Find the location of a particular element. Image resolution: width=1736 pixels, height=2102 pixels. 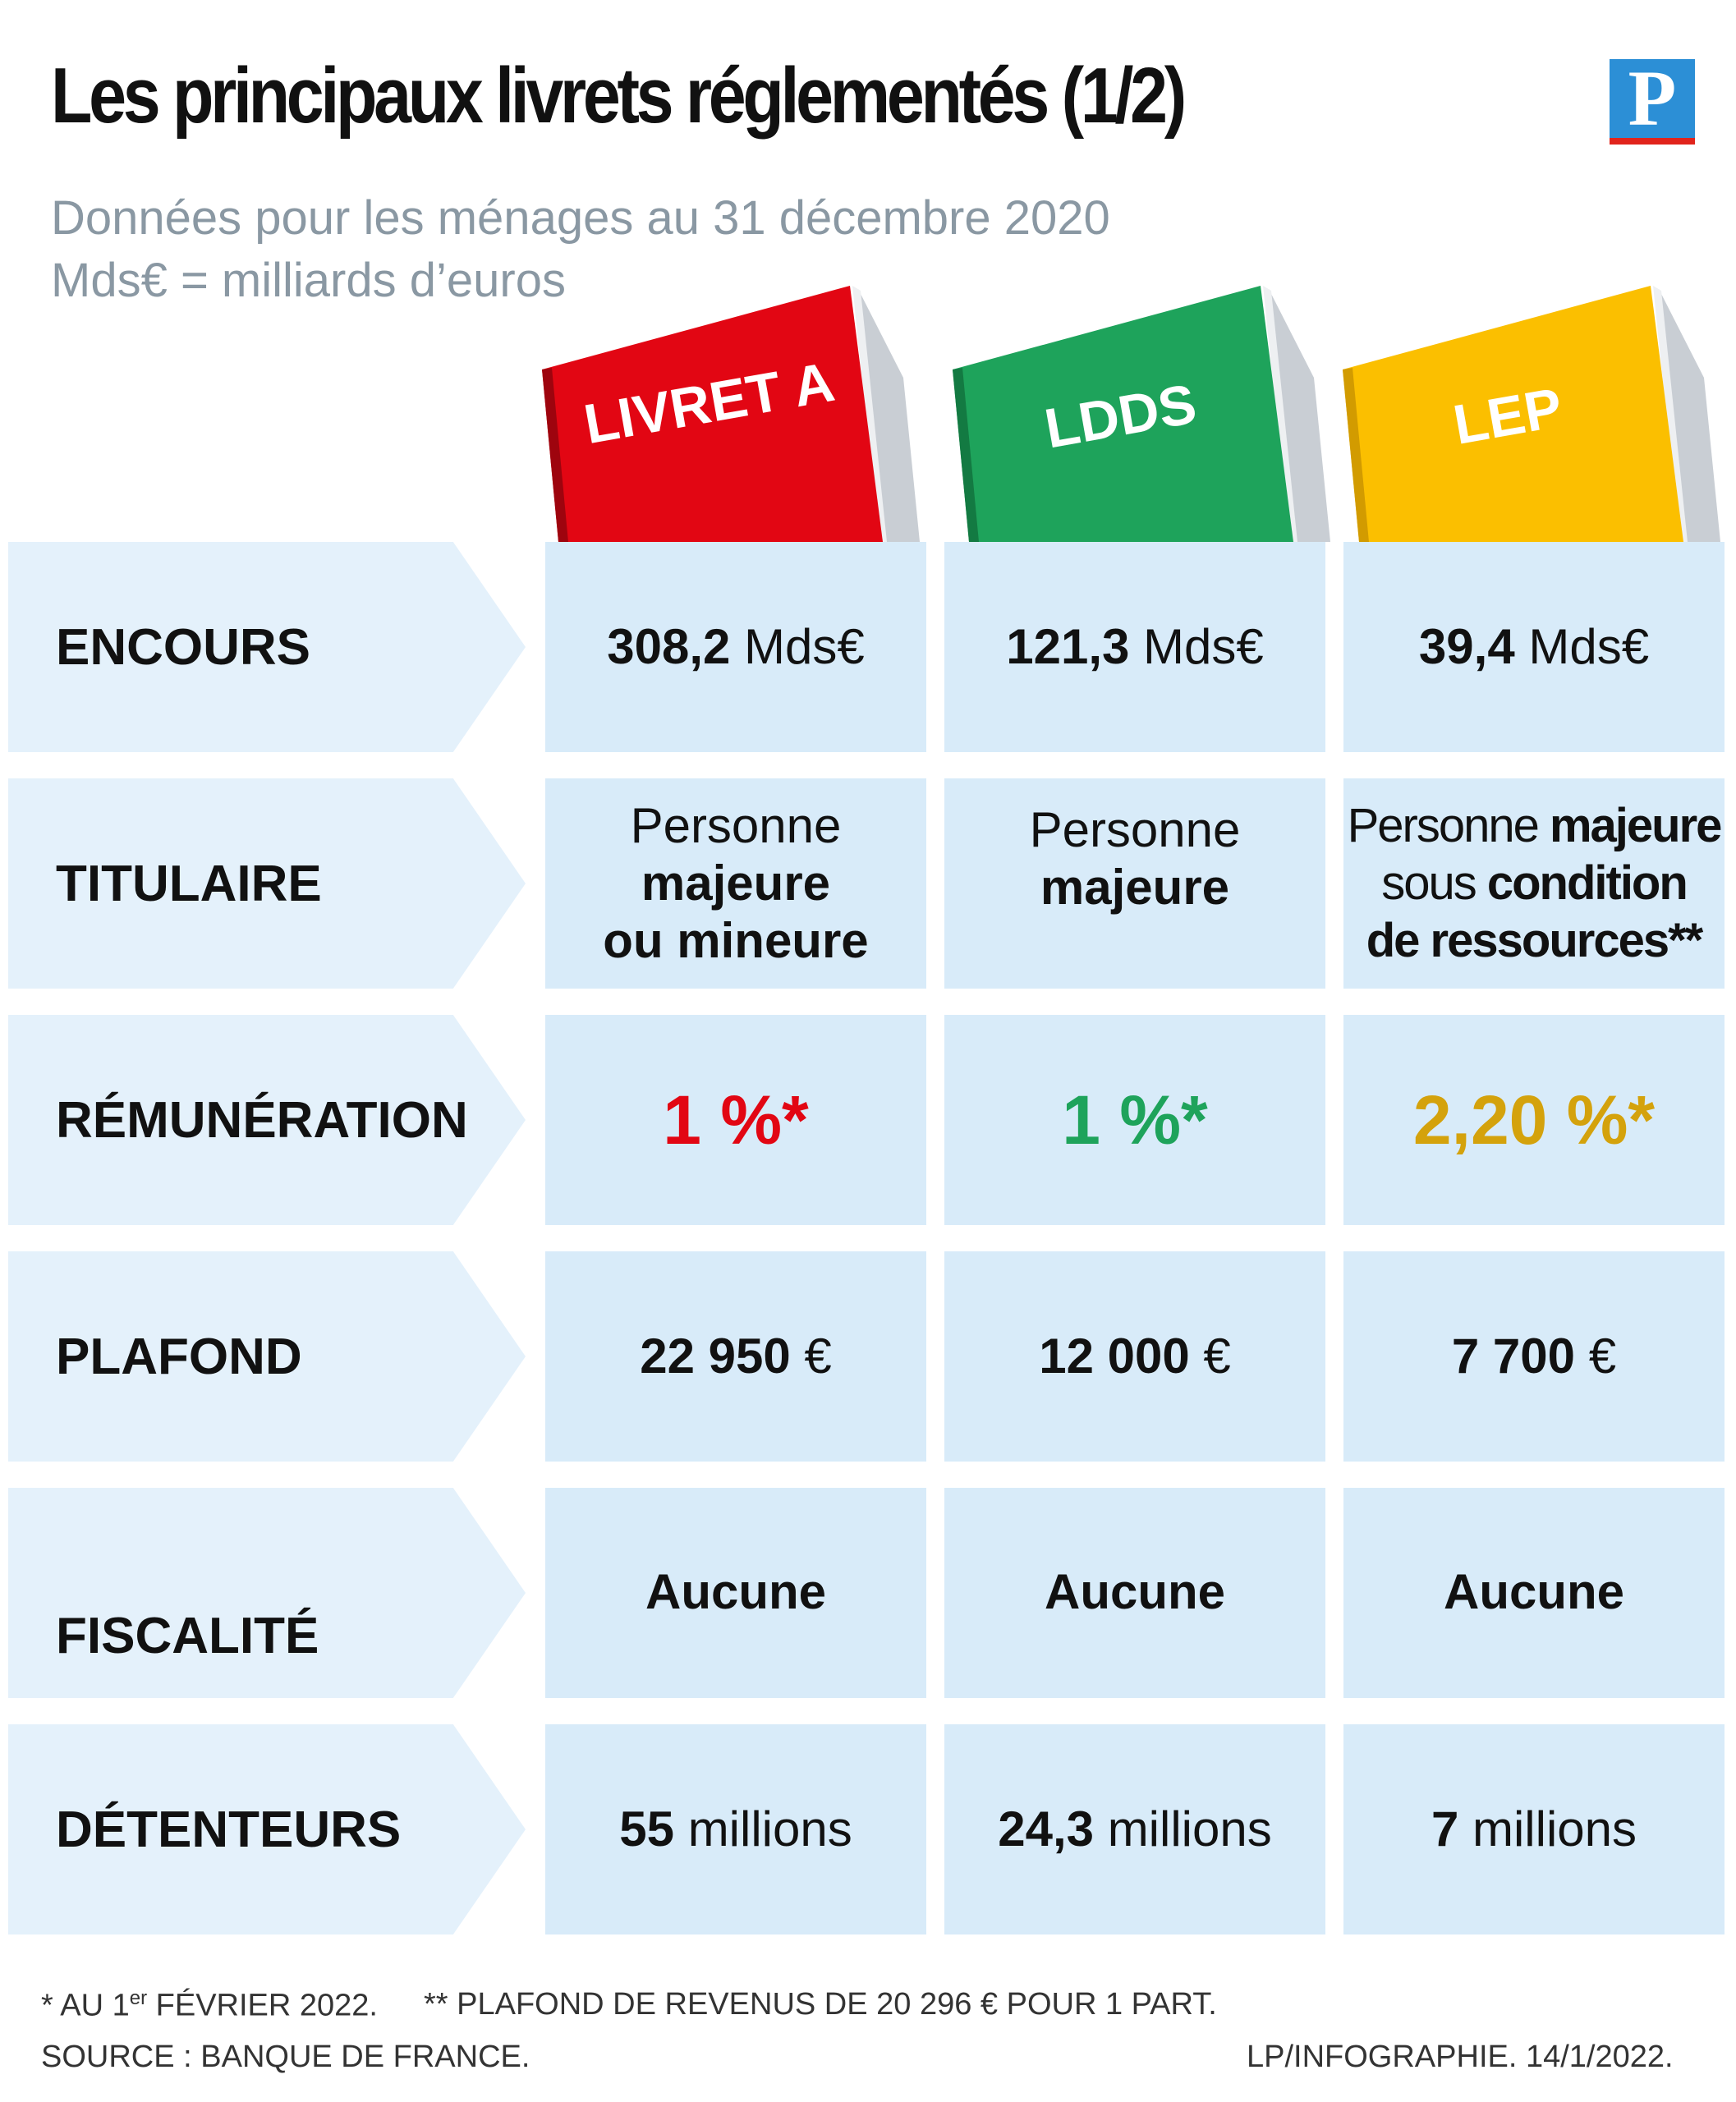

plafond-value: 7 700 is located at coordinates (1513, 1356).